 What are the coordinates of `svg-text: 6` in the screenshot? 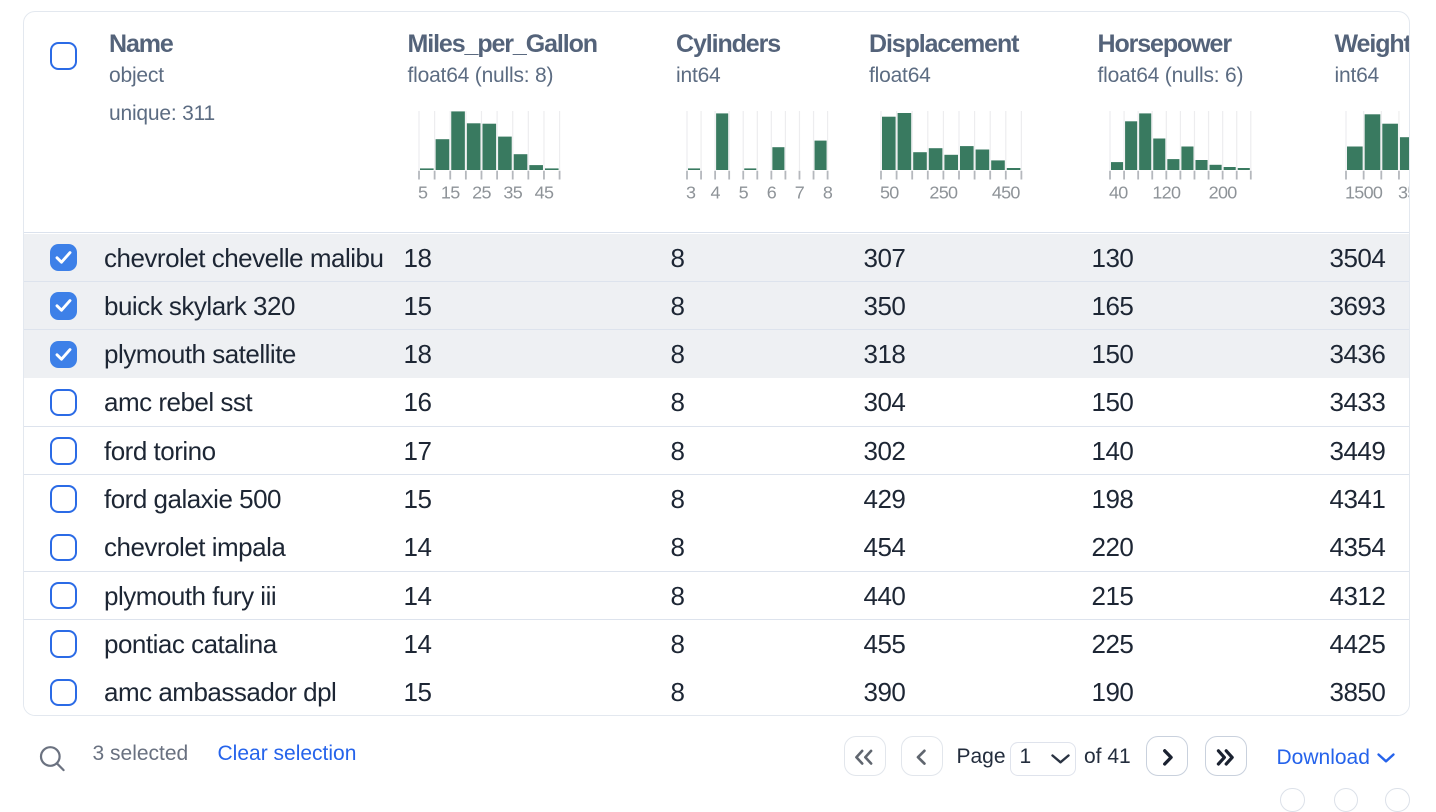 It's located at (772, 193).